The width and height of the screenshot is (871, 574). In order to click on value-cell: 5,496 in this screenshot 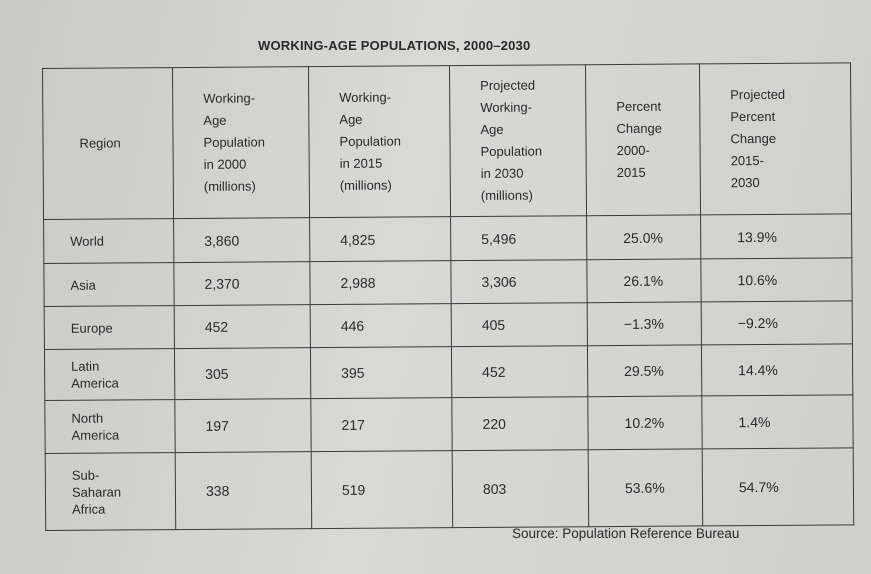, I will do `click(518, 238)`.